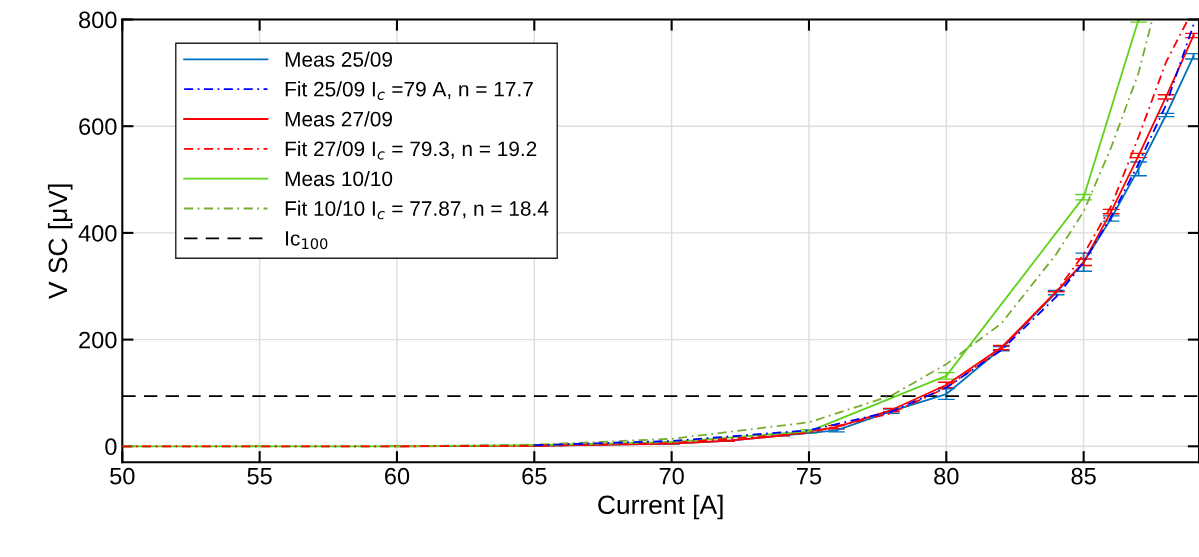 This screenshot has width=1199, height=557. I want to click on legend-label: Ic$_{100}$, so click(307, 240).